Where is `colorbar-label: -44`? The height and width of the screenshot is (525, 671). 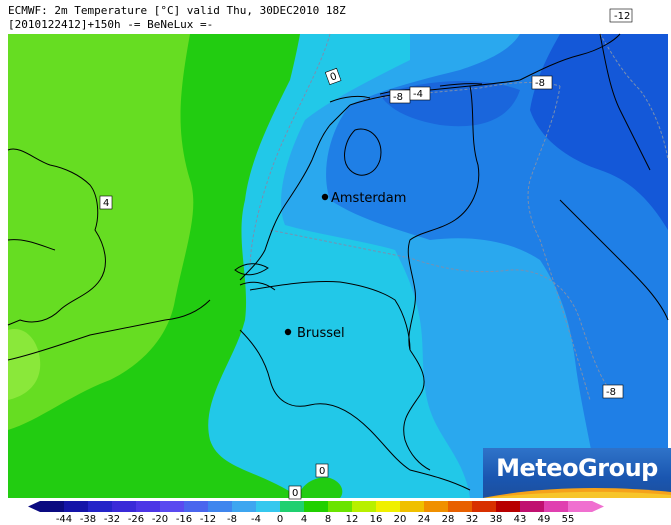
colorbar-label: -44 is located at coordinates (64, 519).